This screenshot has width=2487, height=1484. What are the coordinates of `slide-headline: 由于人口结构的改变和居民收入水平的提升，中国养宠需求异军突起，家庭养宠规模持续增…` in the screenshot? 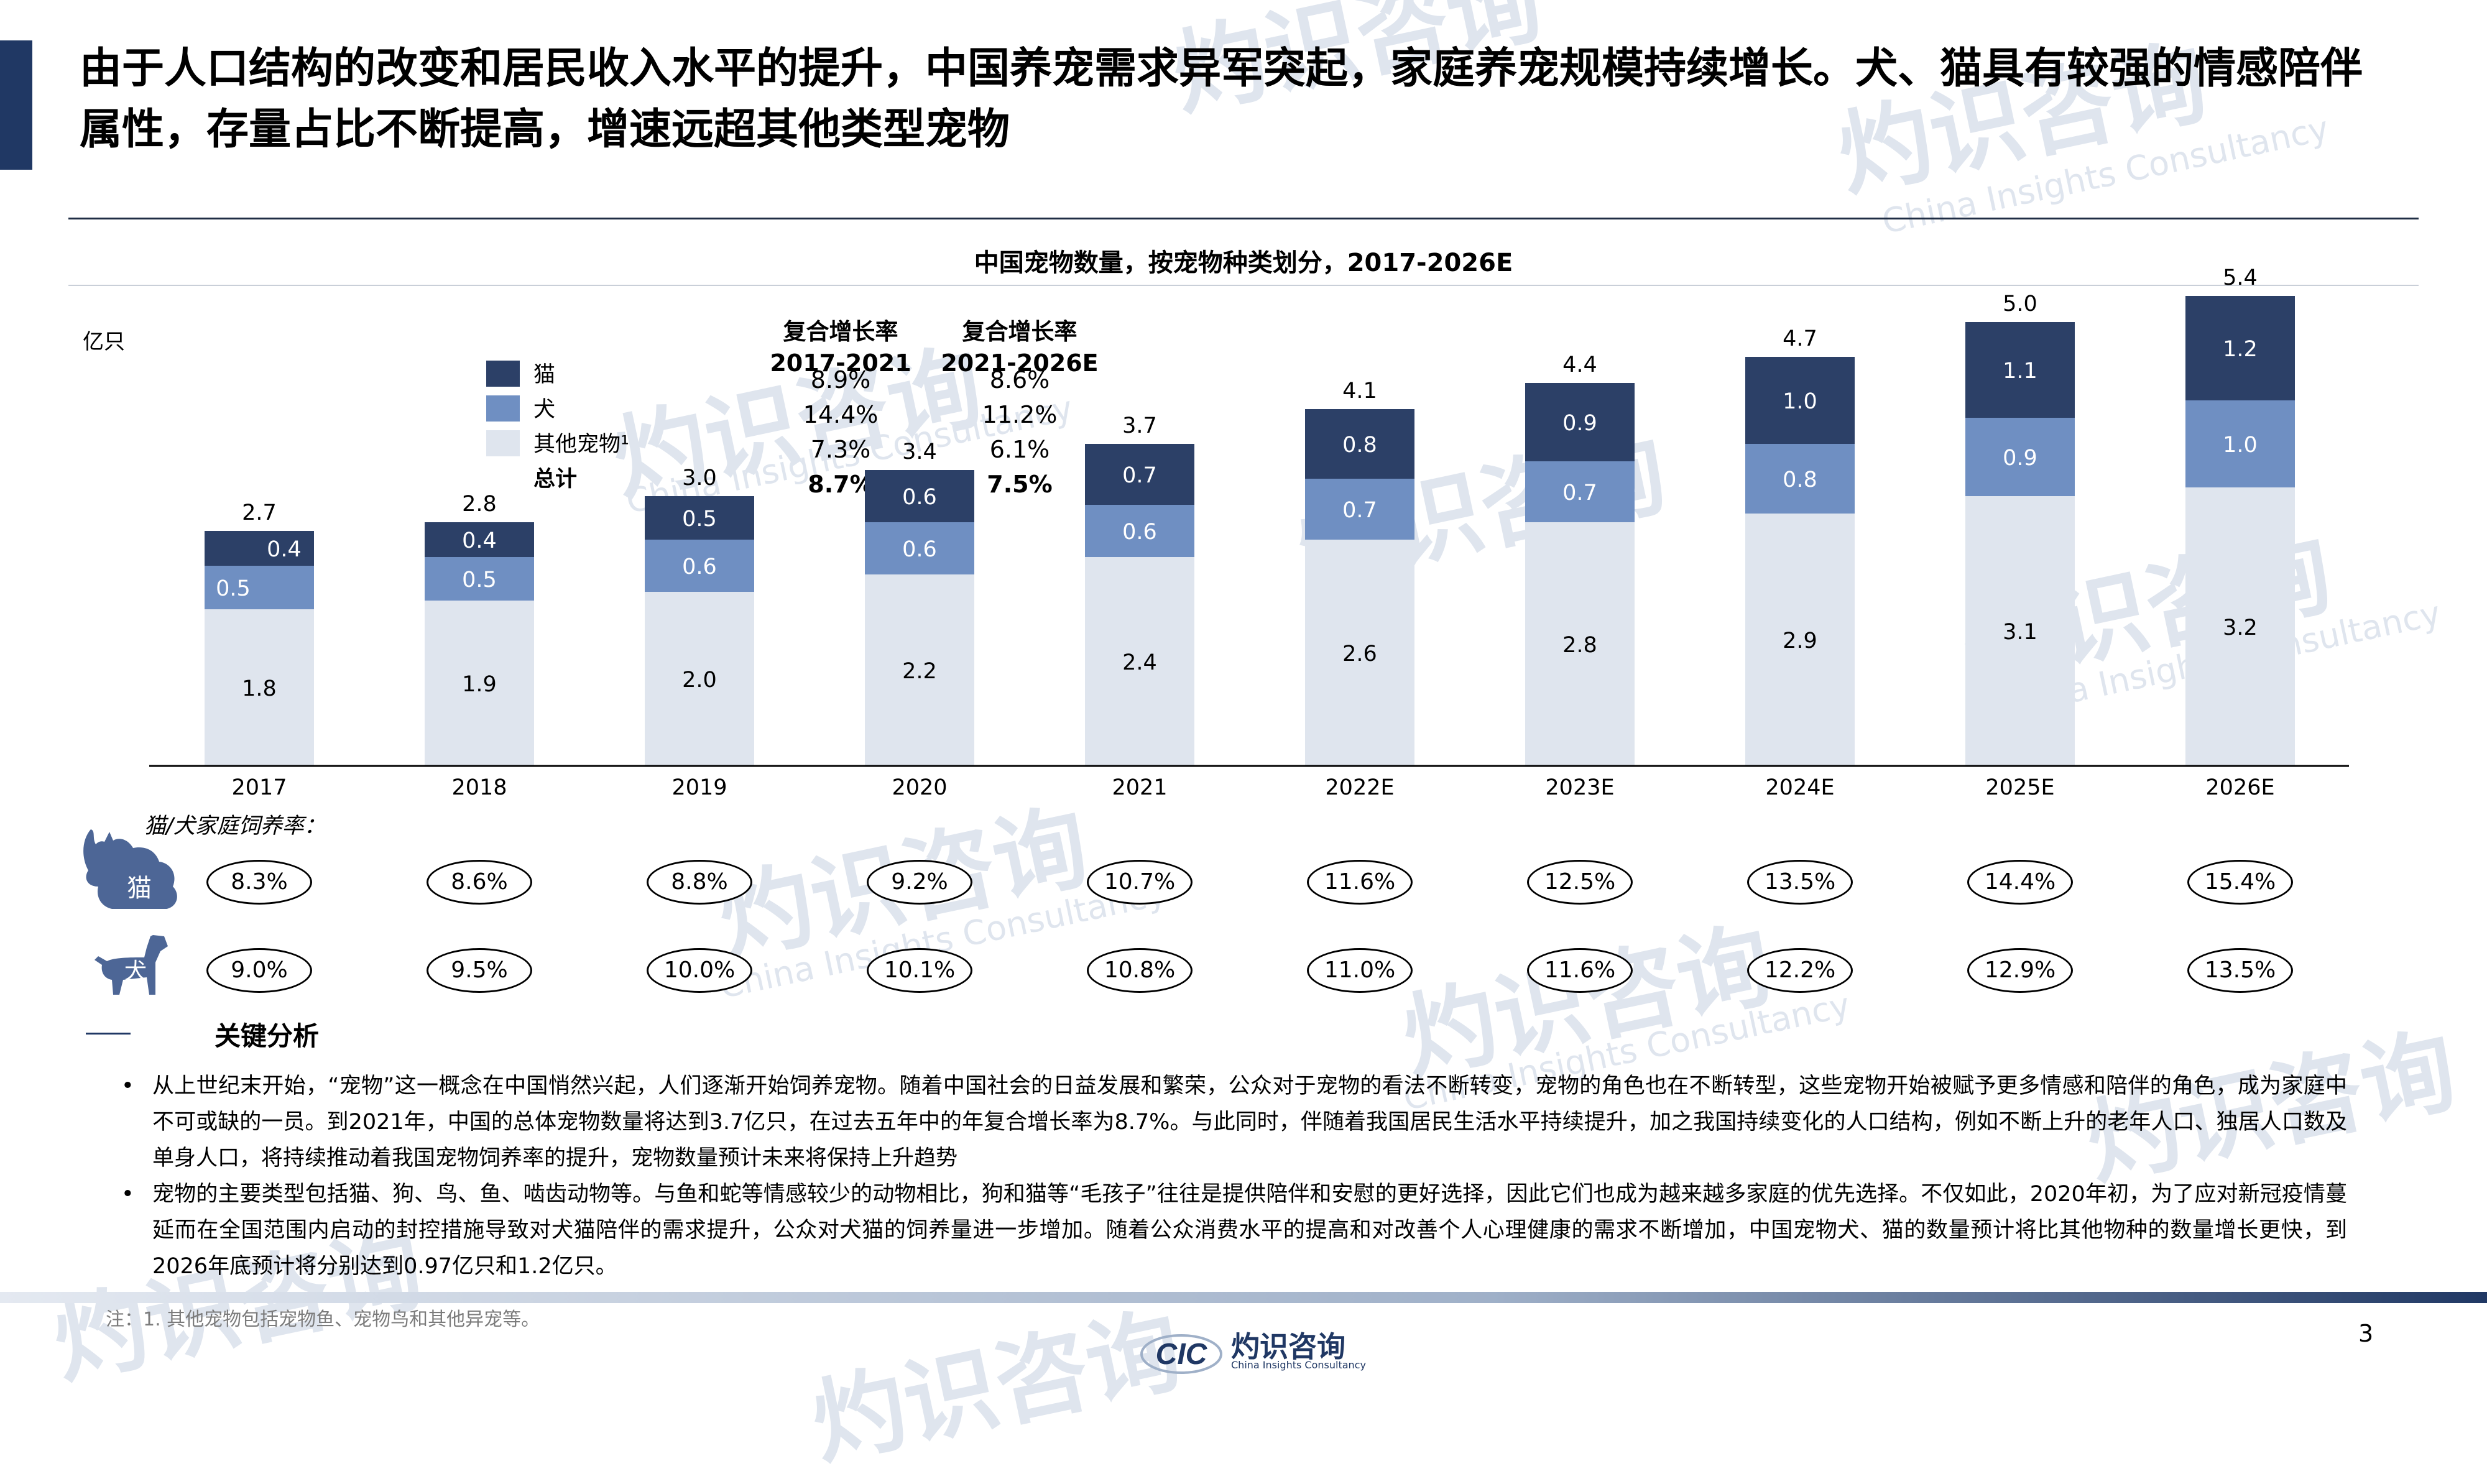 It's located at (1221, 99).